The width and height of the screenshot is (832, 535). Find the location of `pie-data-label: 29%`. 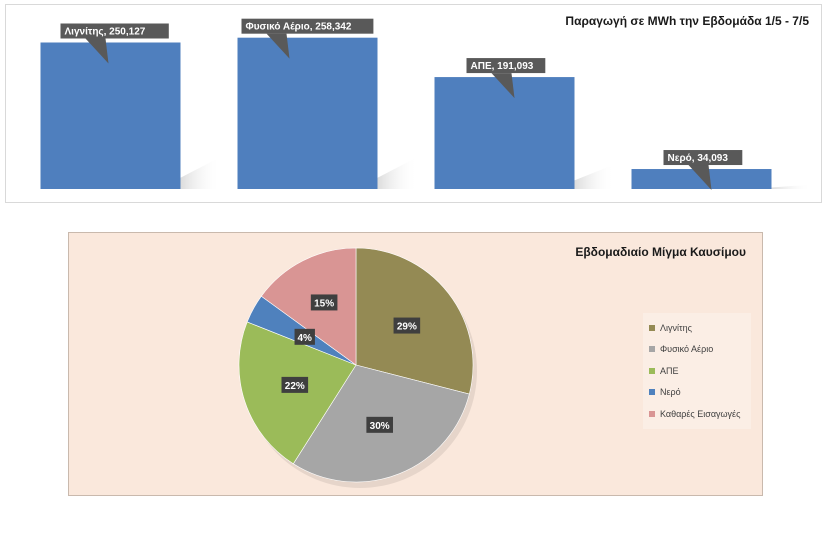

pie-data-label: 29% is located at coordinates (407, 327).